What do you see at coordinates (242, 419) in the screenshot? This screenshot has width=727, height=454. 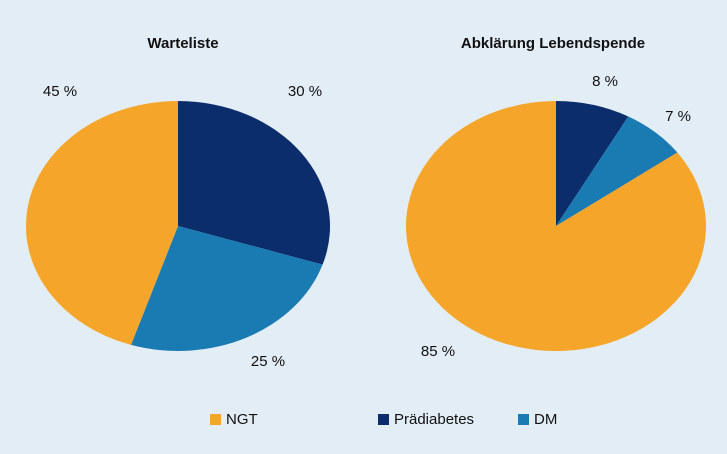 I see `legend-label: NGT` at bounding box center [242, 419].